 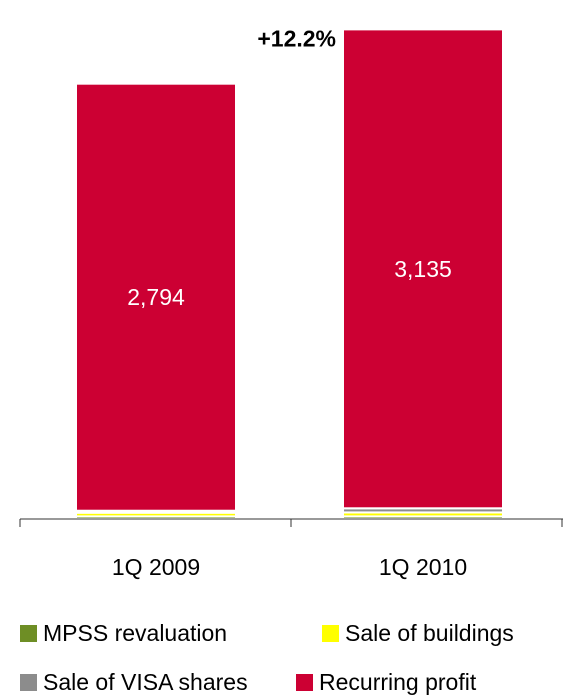 I want to click on data-label: 3,135, so click(x=423, y=269).